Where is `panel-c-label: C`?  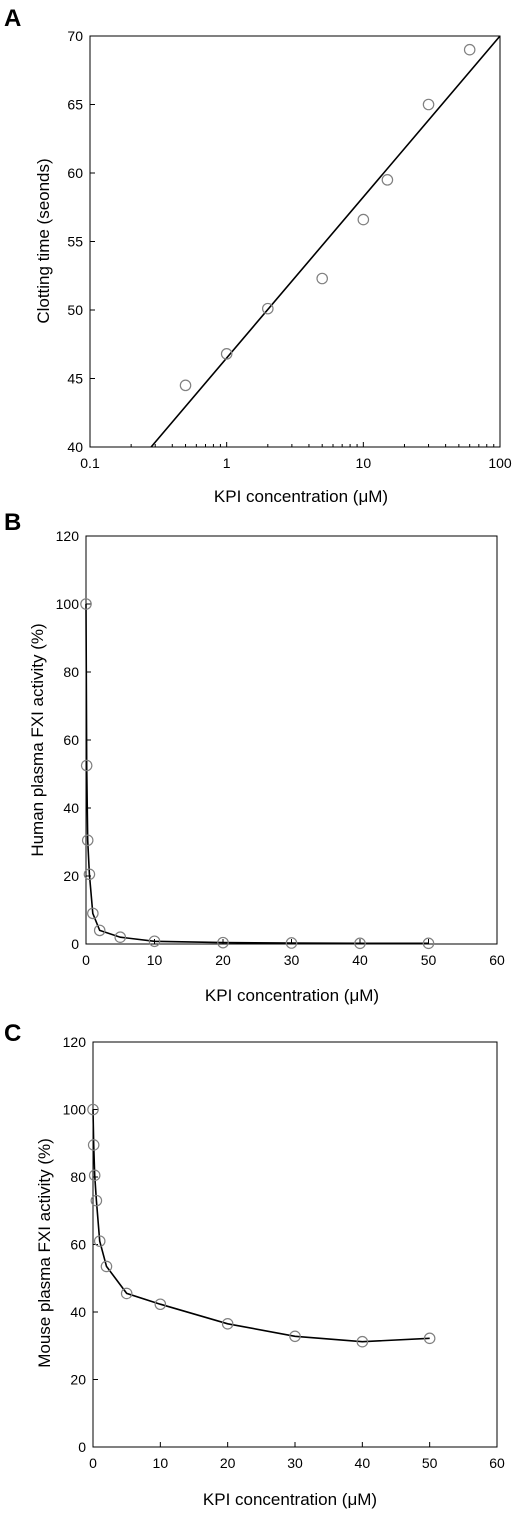
panel-c-label: C is located at coordinates (12, 1033).